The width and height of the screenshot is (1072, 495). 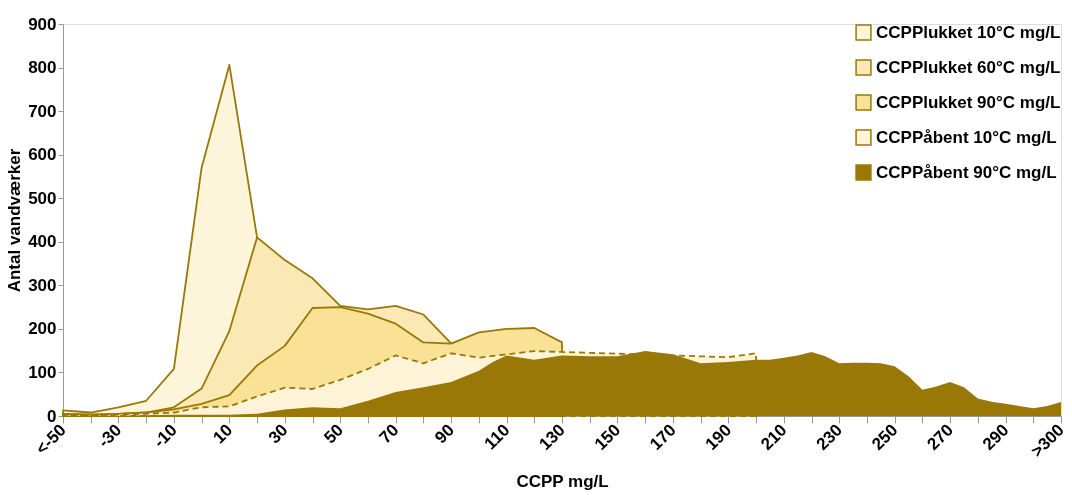 What do you see at coordinates (968, 67) in the screenshot?
I see `legend-label: CCPPlukket 60°C mg/L` at bounding box center [968, 67].